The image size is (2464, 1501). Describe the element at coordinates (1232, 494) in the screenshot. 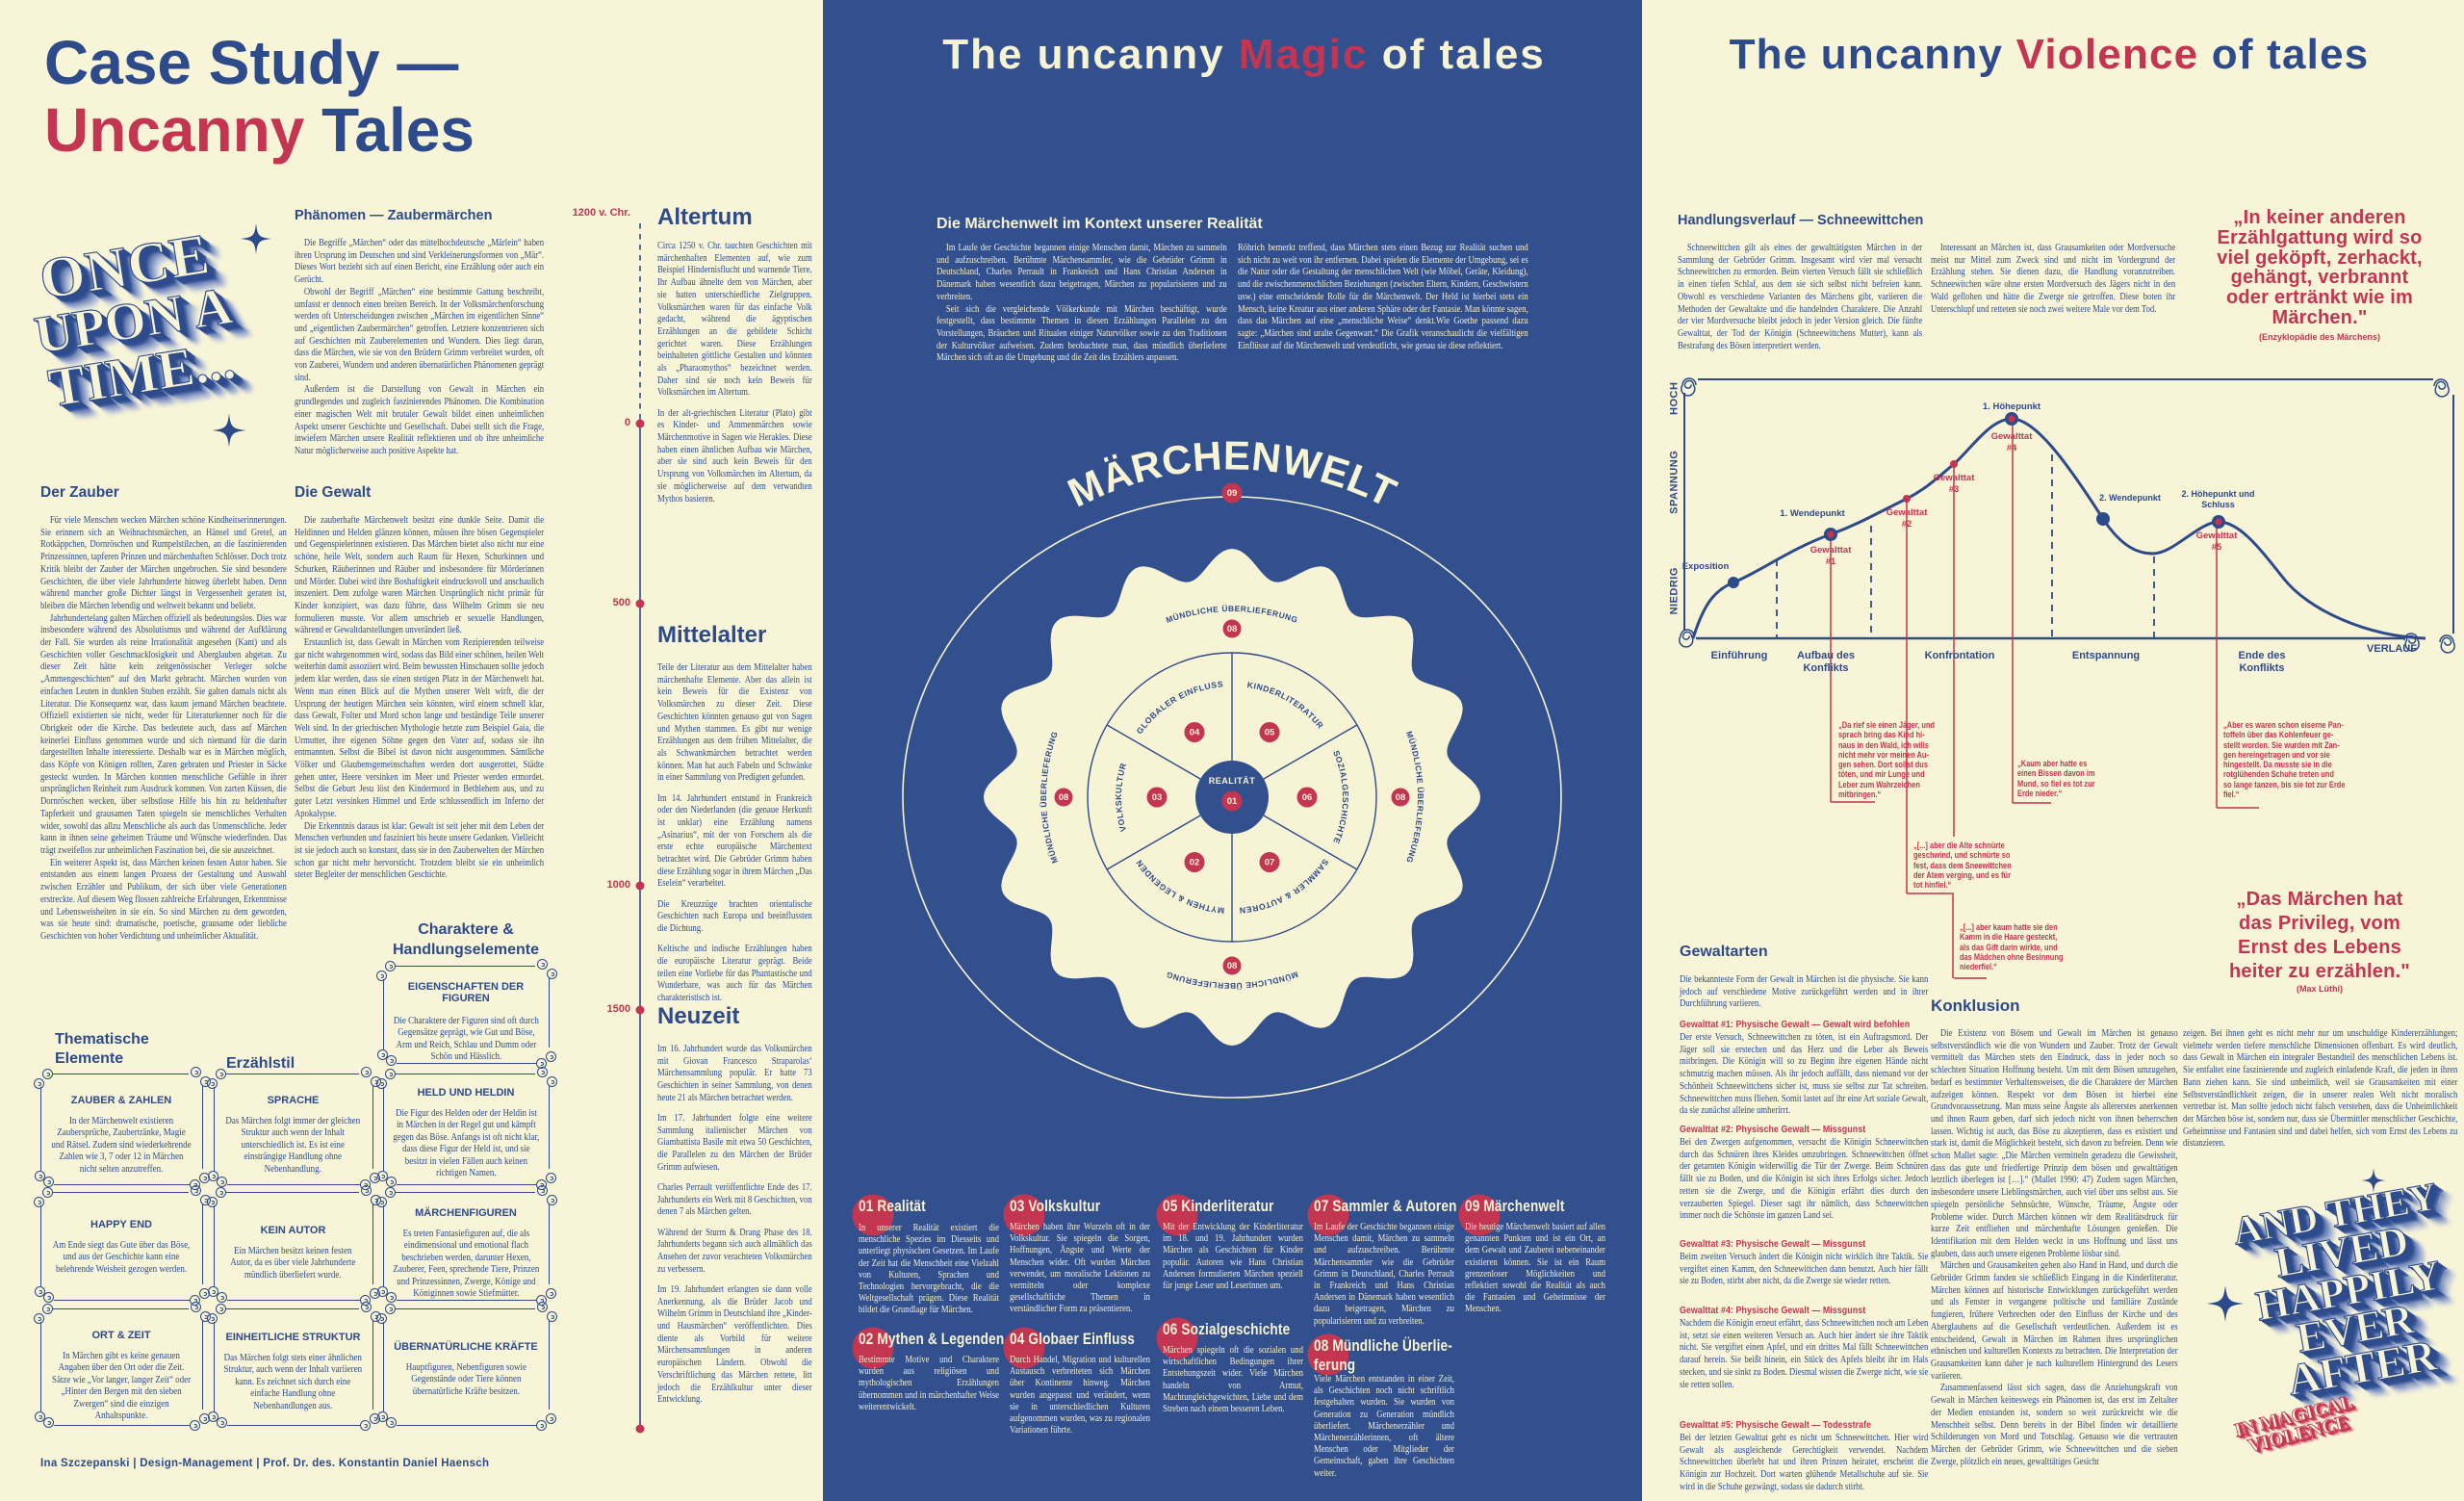

I see `svg-text: 09` at that location.